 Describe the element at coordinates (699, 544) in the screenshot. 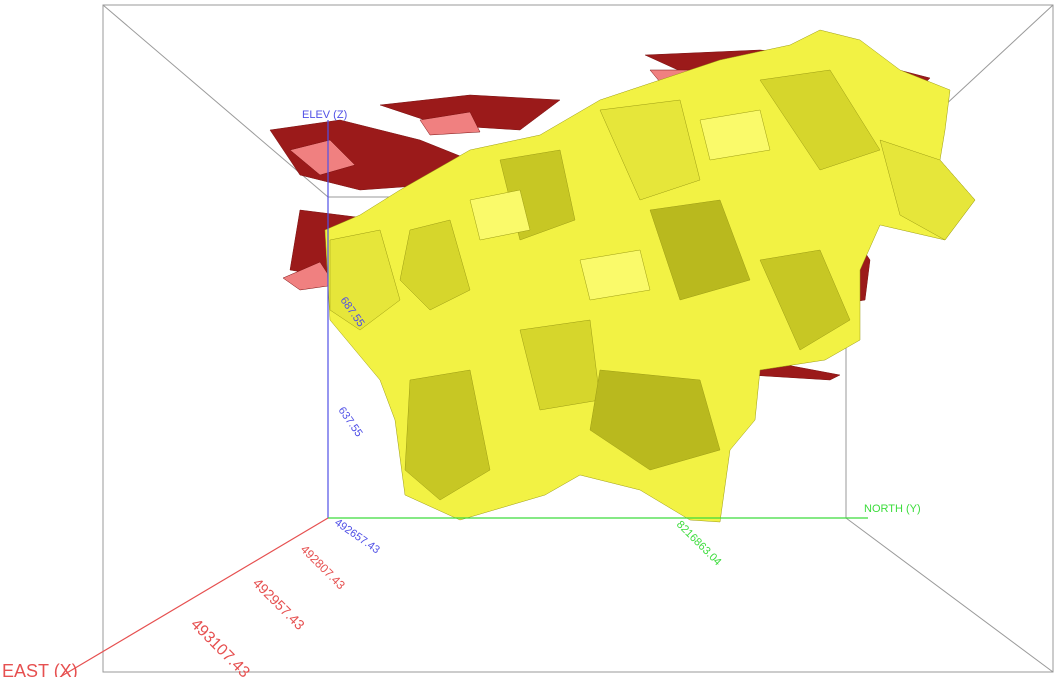

I see `north-tick-label: 8216863.04` at that location.